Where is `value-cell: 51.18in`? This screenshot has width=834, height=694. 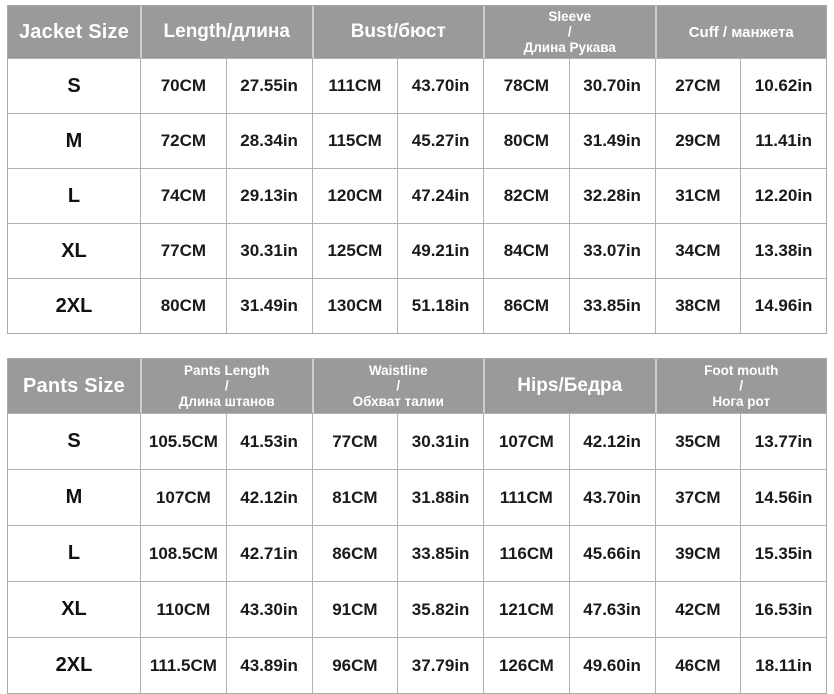
value-cell: 51.18in is located at coordinates (440, 306).